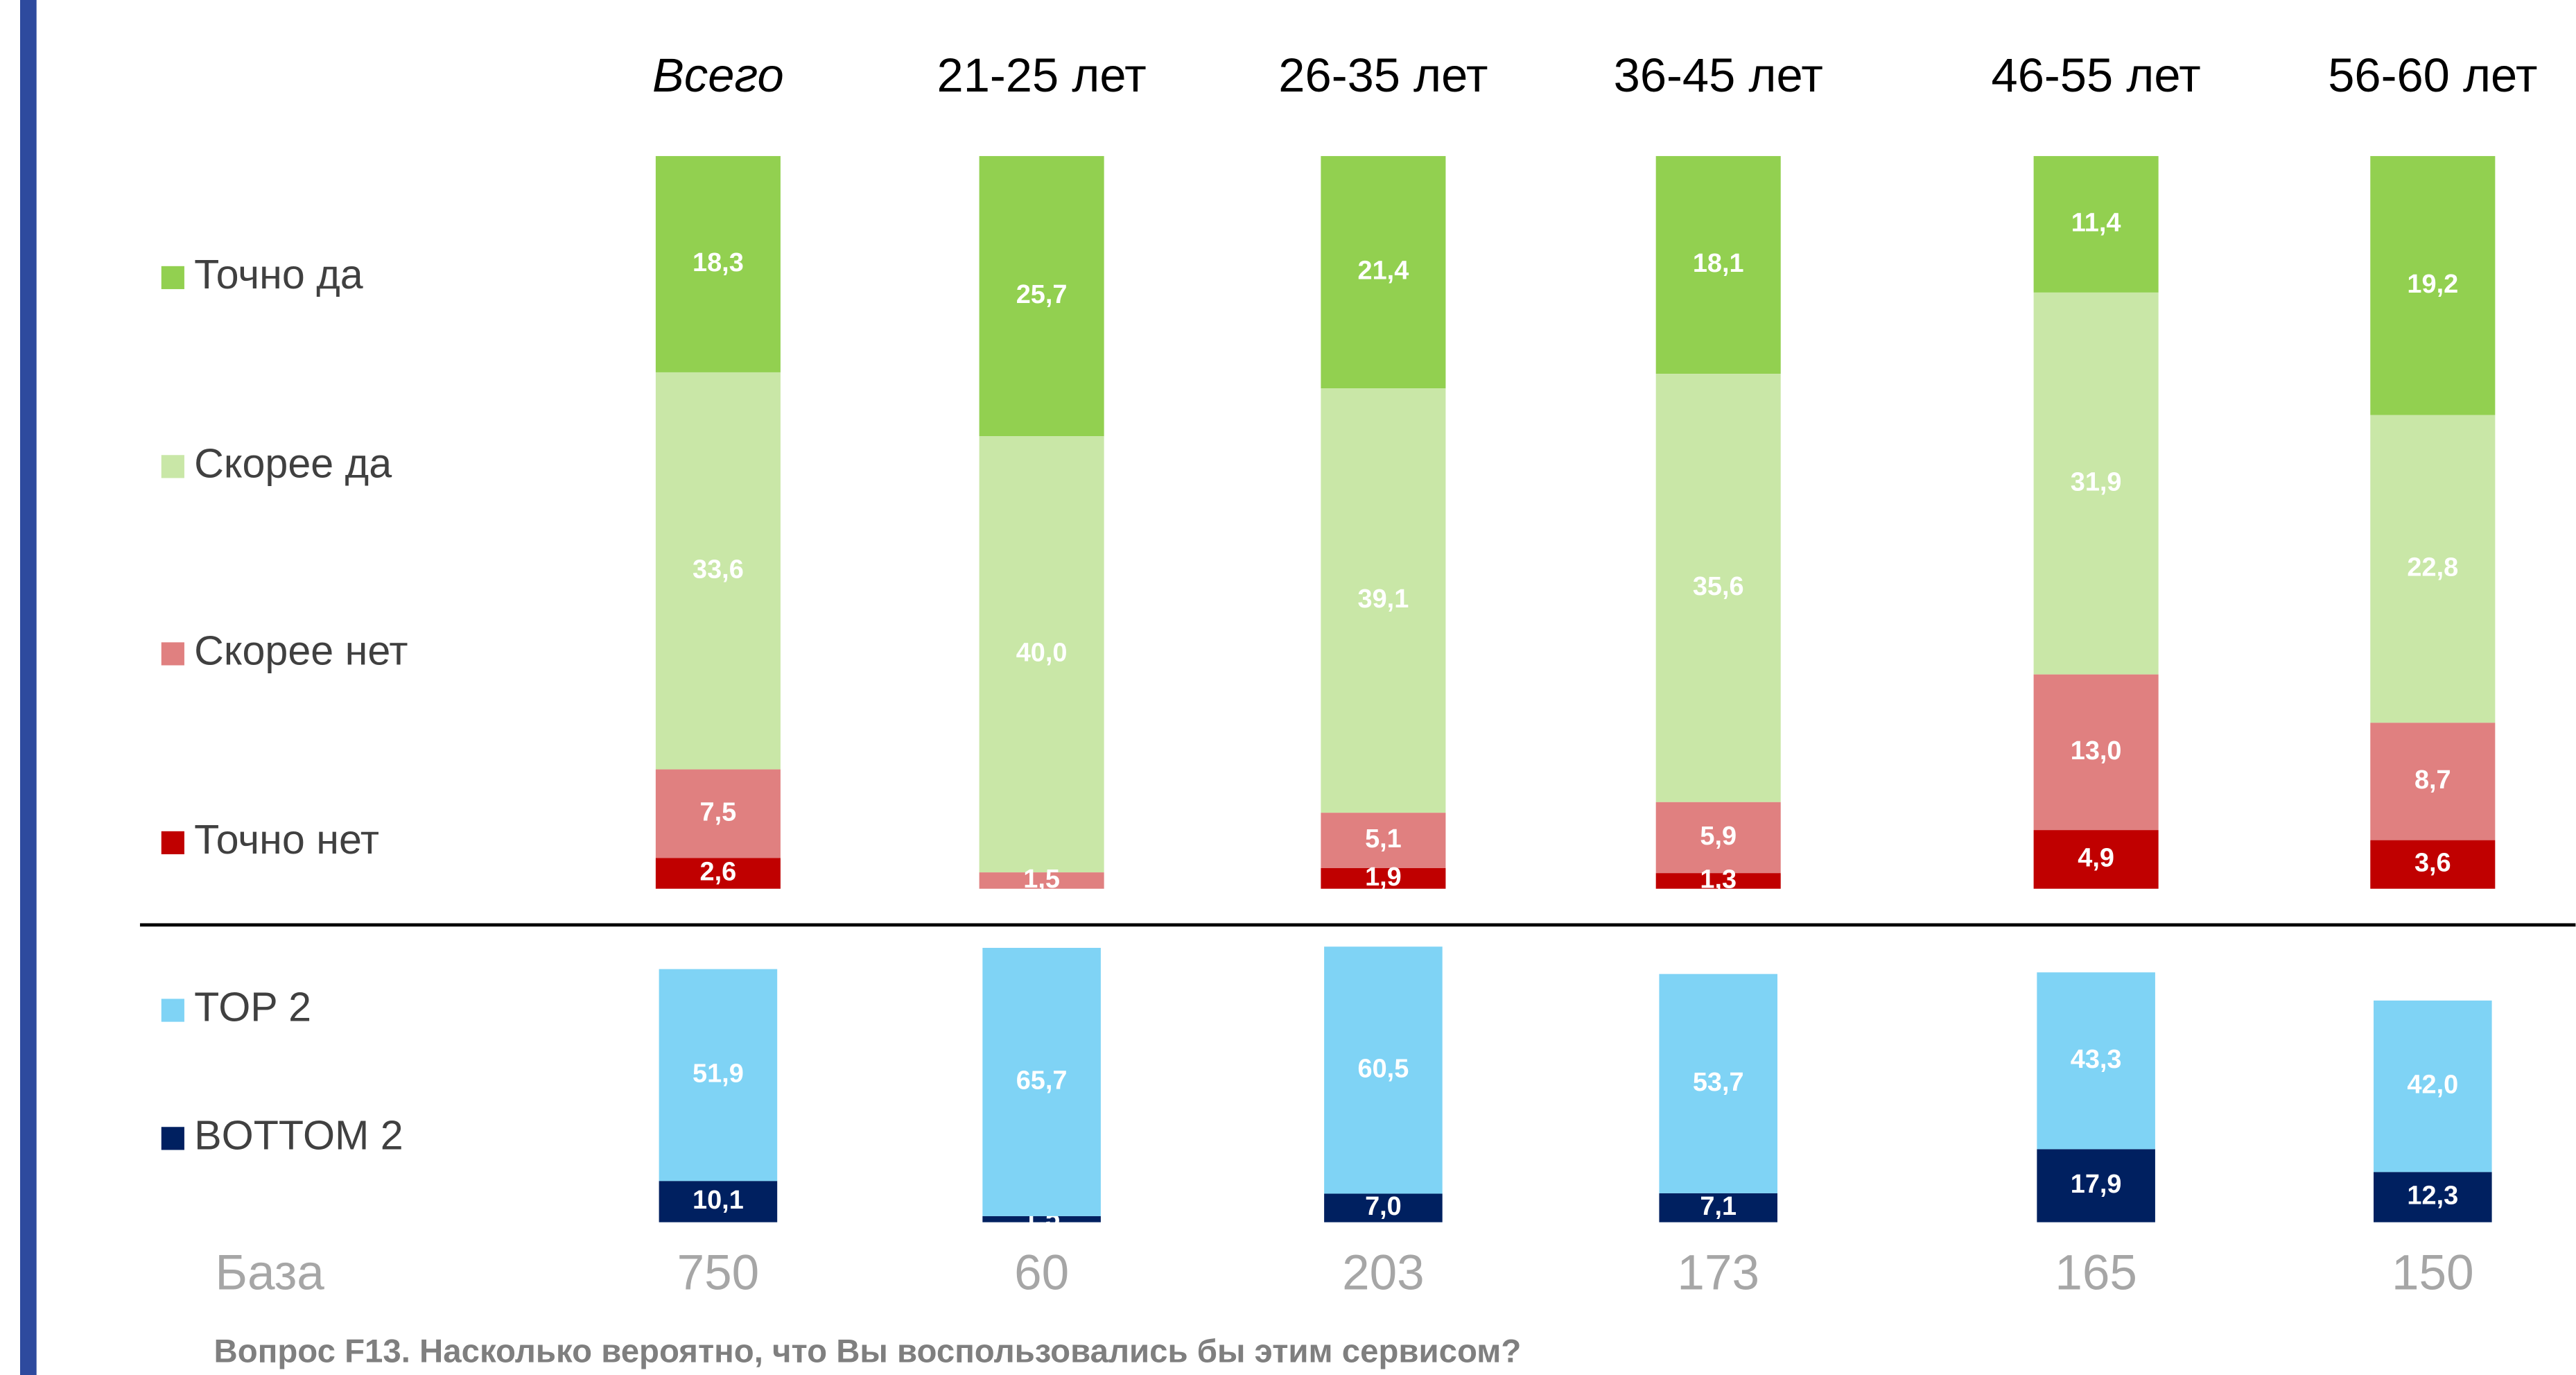 The image size is (2576, 1375). I want to click on legend-label: BOTTOM 2, so click(298, 1135).